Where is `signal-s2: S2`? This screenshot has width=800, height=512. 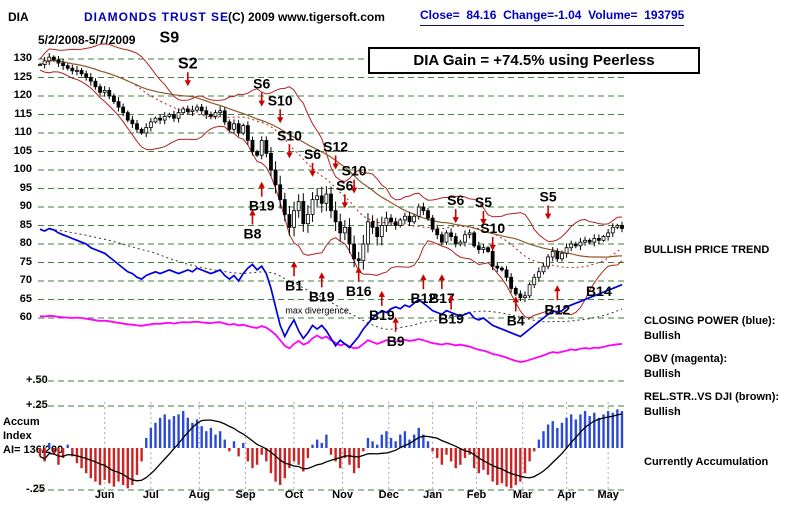
signal-s2: S2 is located at coordinates (188, 63).